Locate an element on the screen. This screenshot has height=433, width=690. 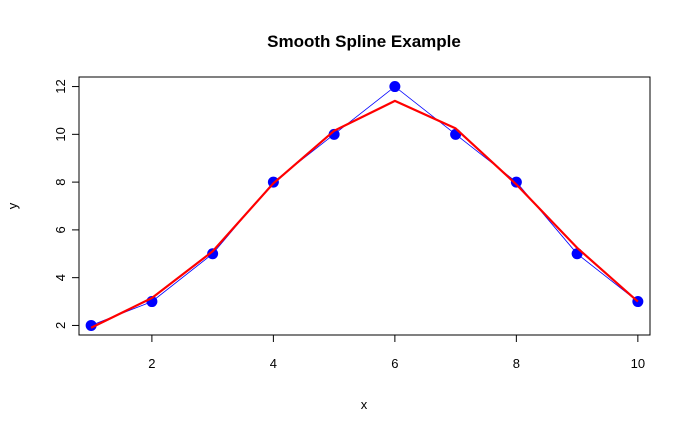
x-tick-label: 8 is located at coordinates (516, 363).